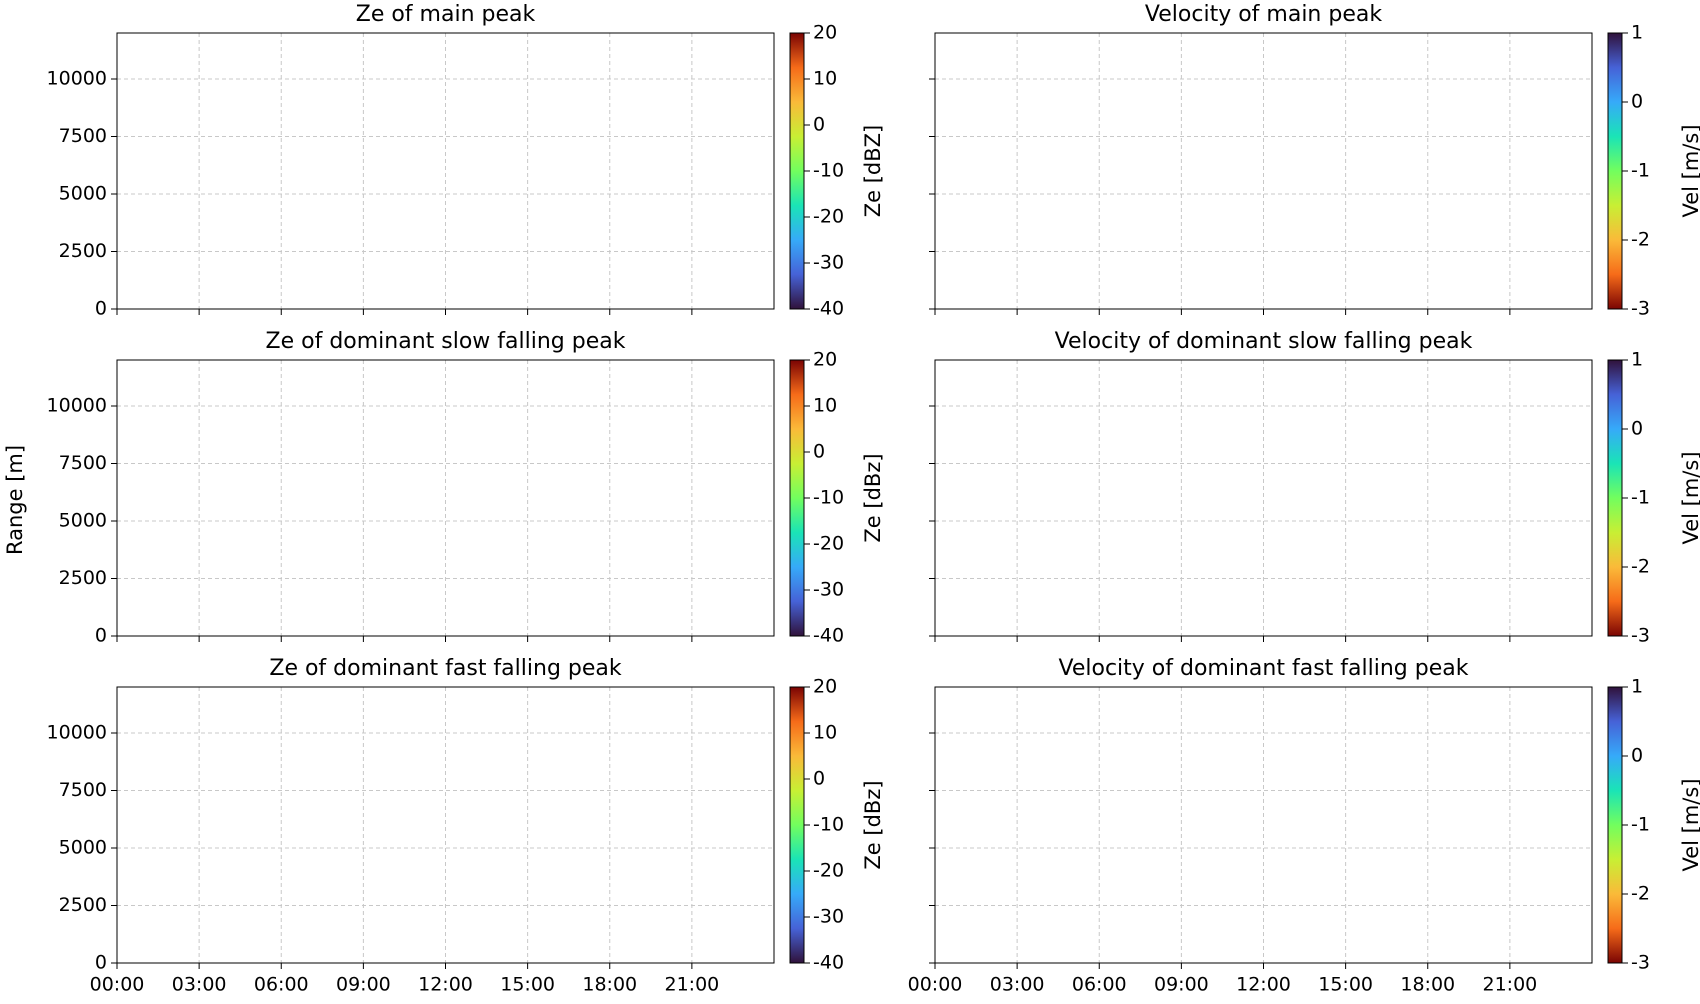 The width and height of the screenshot is (1700, 1004). Describe the element at coordinates (446, 14) in the screenshot. I see `panel-title: Ze of main peak` at that location.